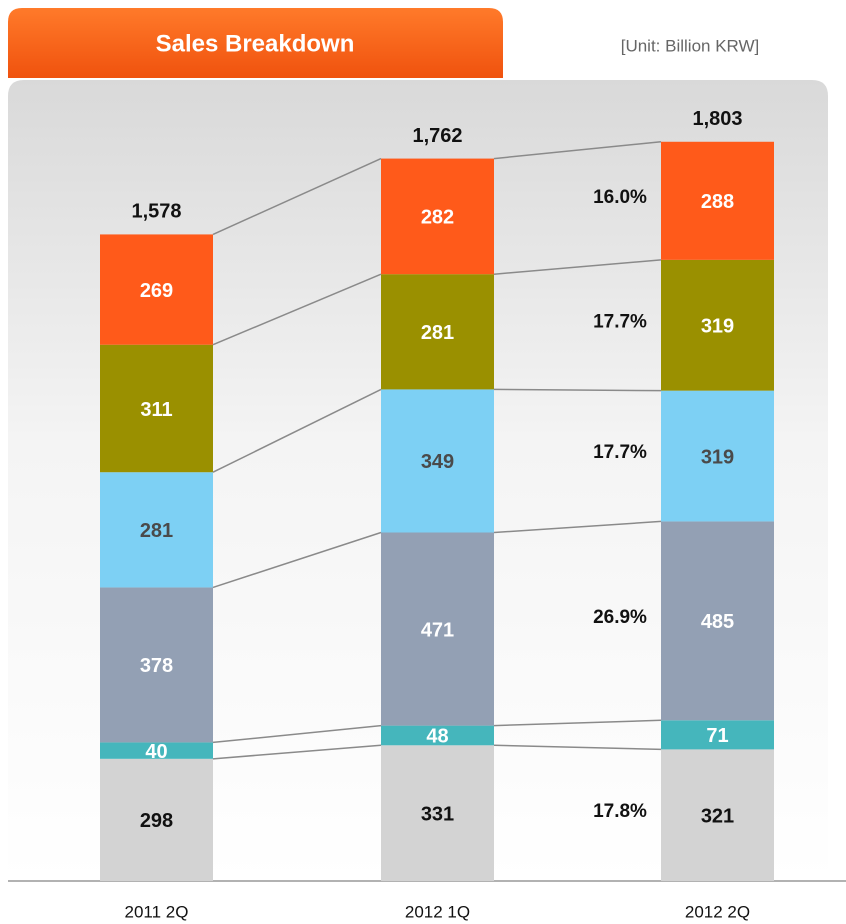  I want to click on data-label: 40, so click(156, 752).